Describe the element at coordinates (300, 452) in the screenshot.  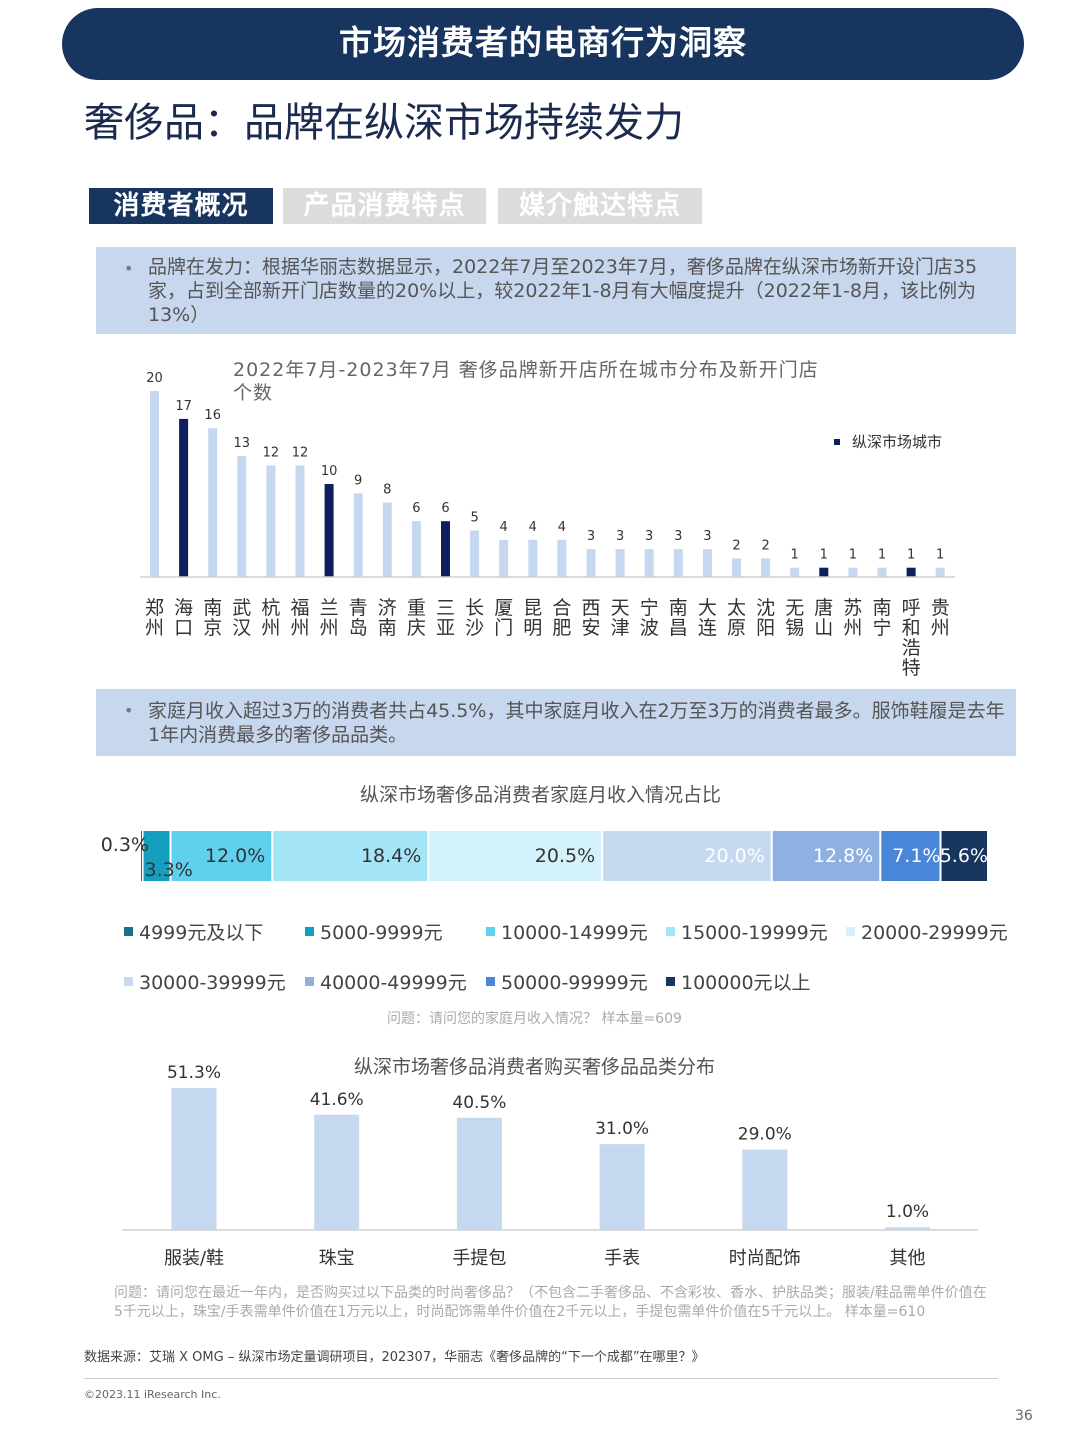
I see `city-value-label: 12` at that location.